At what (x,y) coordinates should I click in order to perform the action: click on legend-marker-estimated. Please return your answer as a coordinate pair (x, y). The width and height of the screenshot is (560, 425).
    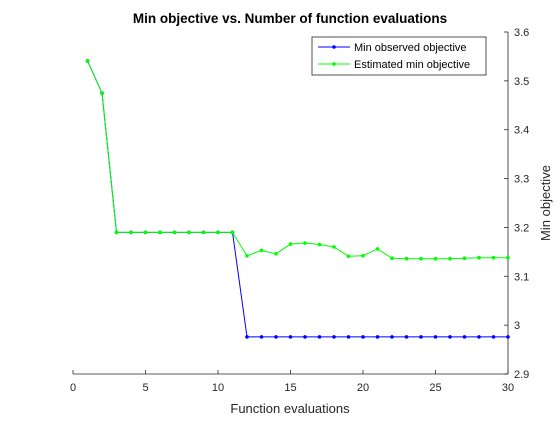
    Looking at the image, I should click on (334, 64).